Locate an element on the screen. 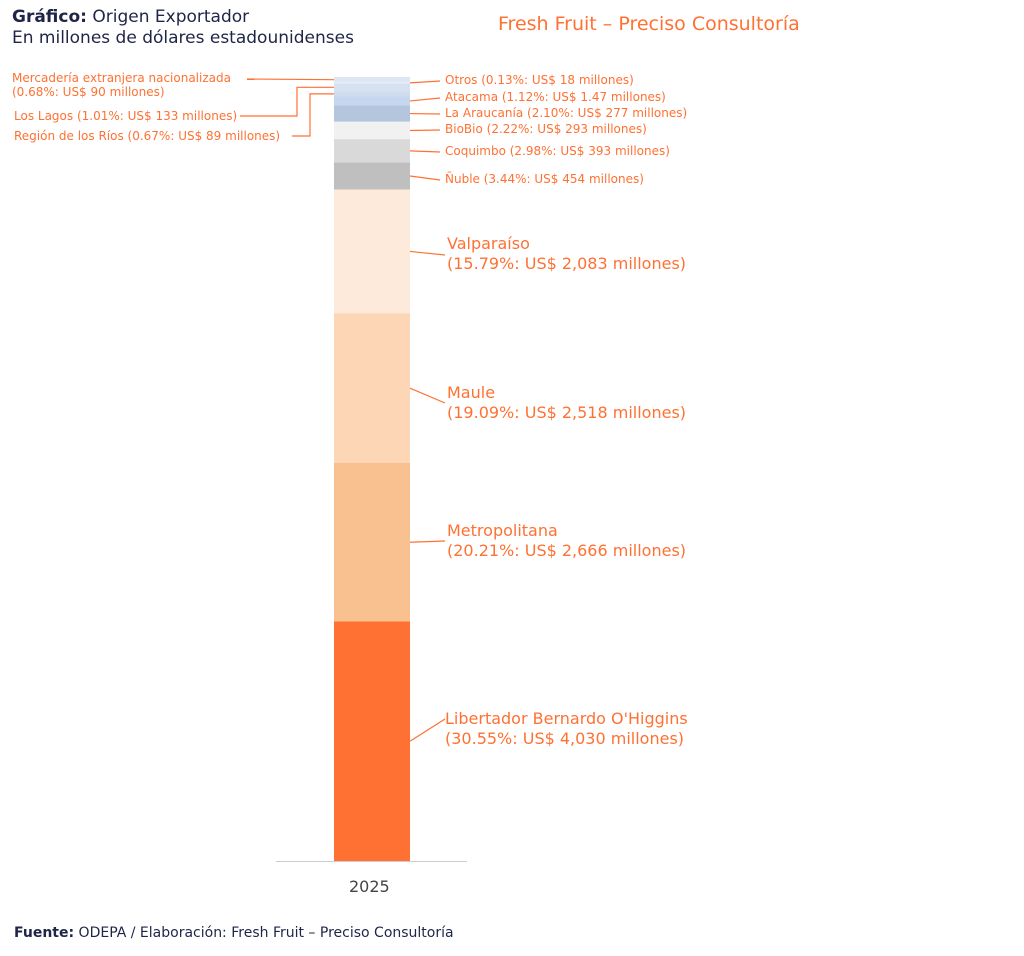 The image size is (1024, 956). label-los-lagos: Los Lagos (1.01%: US$ 133 millones) is located at coordinates (126, 116).